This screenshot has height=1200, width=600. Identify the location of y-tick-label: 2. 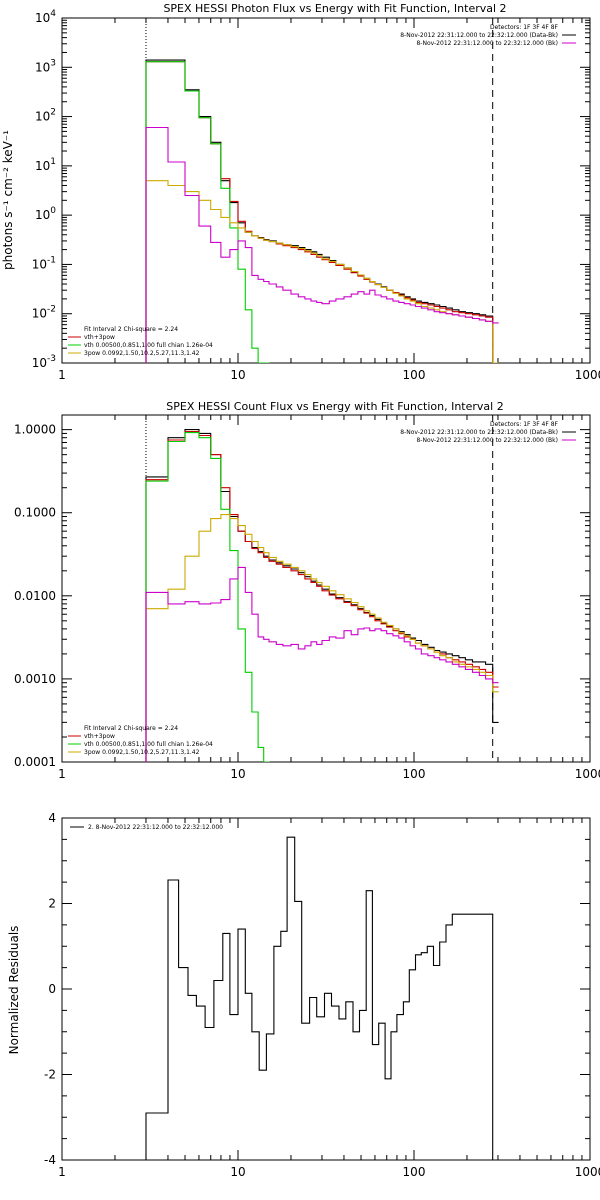
(52, 904).